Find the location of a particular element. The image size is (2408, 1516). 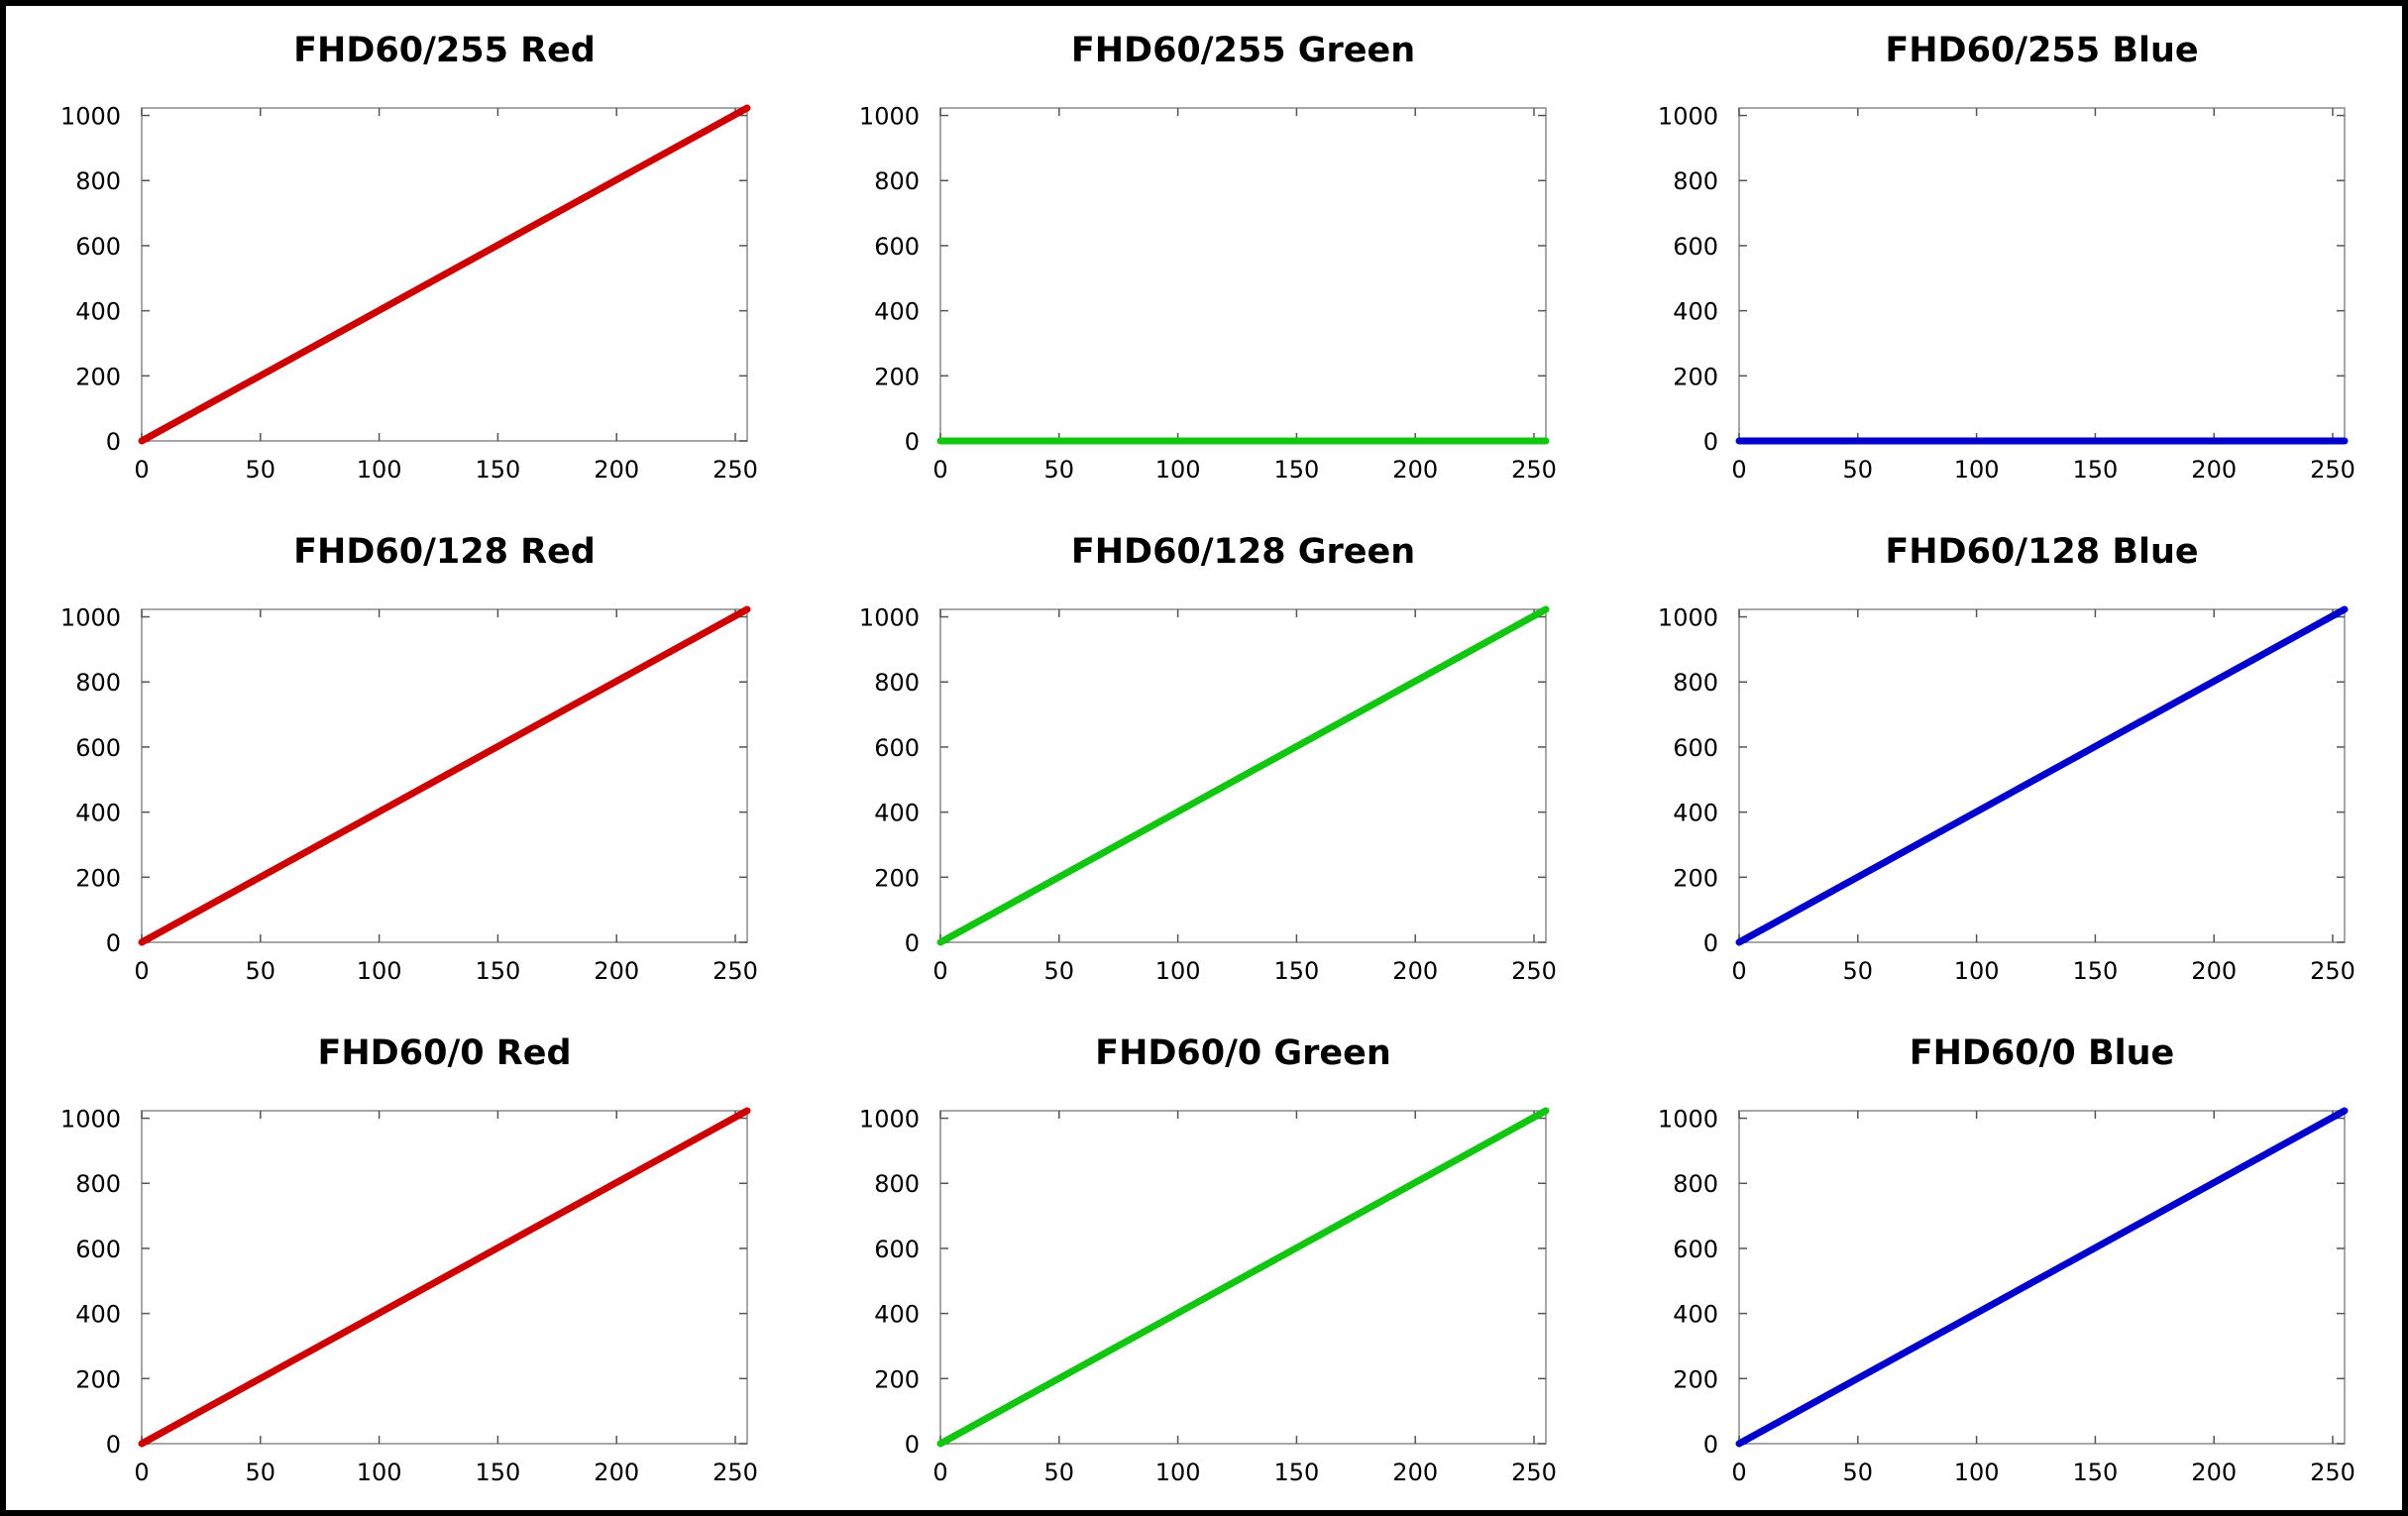

chart-title: FHD60/255 Blue is located at coordinates (2041, 50).